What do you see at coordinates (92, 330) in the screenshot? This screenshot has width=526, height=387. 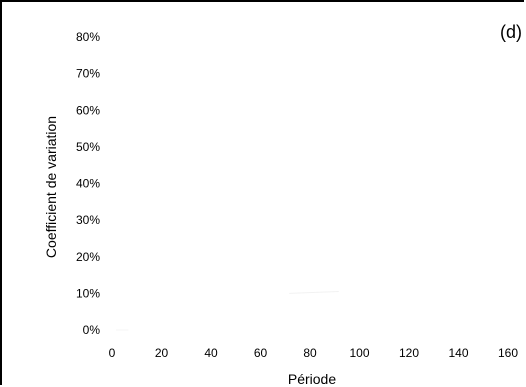 I see `y-tick-label: 0%` at bounding box center [92, 330].